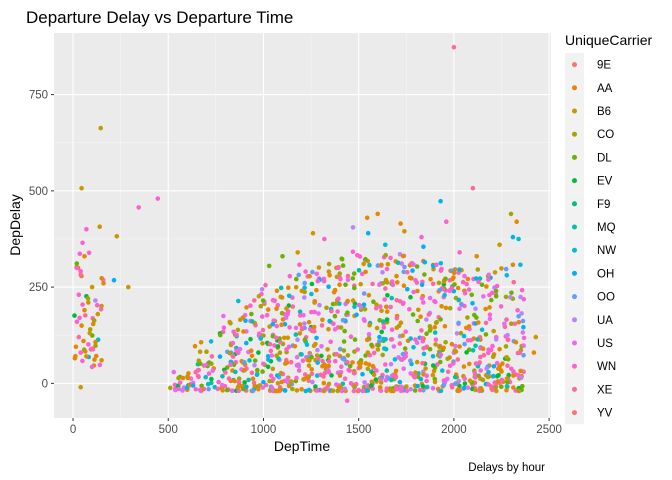  What do you see at coordinates (606, 298) in the screenshot?
I see `legend-label: OO` at bounding box center [606, 298].